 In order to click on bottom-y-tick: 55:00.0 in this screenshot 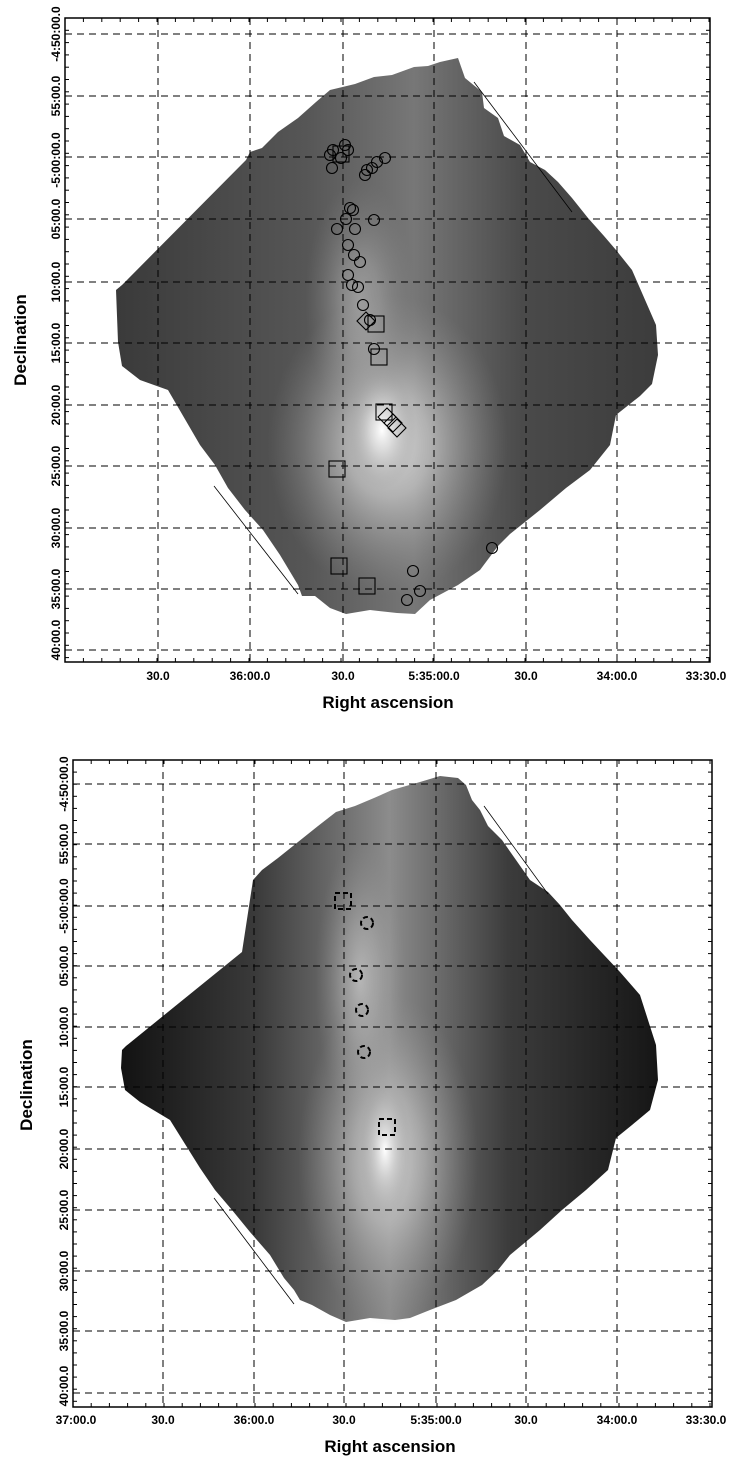, I will do `click(64, 843)`.